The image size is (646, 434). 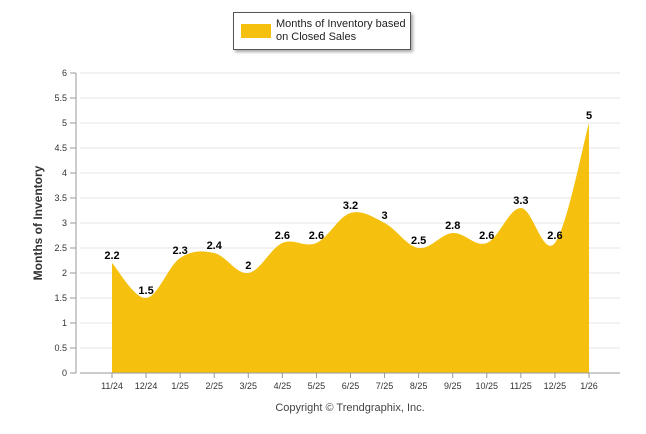 I want to click on data-label: 5, so click(x=589, y=116).